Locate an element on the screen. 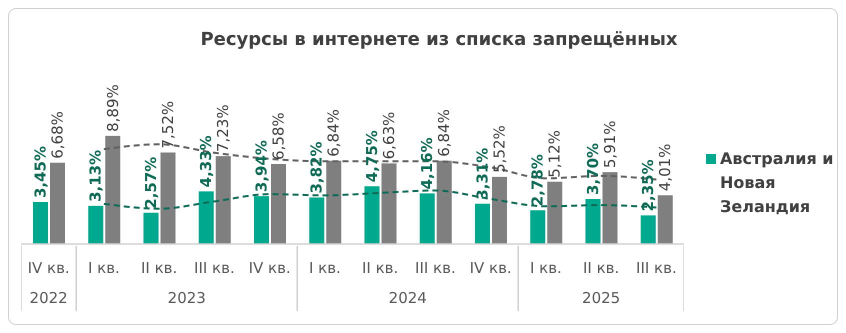 The width and height of the screenshot is (846, 333). data-label: 2,35% is located at coordinates (648, 185).